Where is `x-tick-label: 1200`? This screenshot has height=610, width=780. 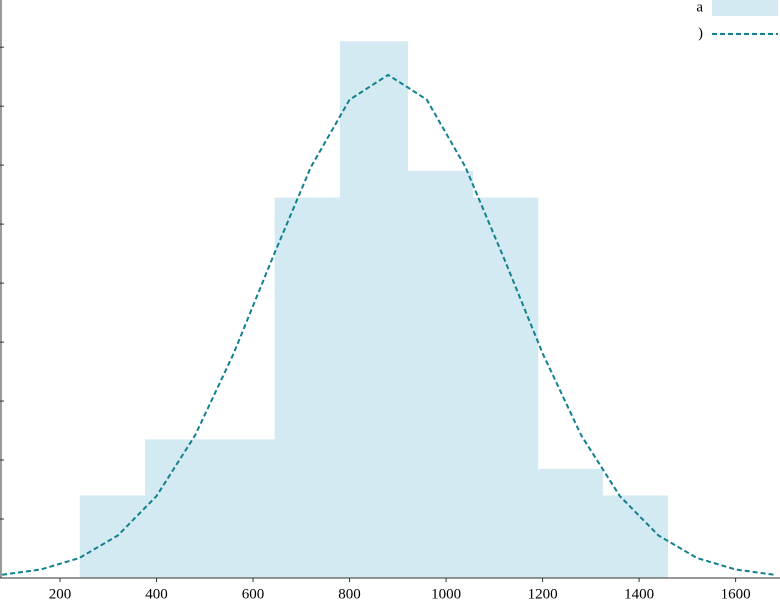
x-tick-label: 1200 is located at coordinates (543, 594).